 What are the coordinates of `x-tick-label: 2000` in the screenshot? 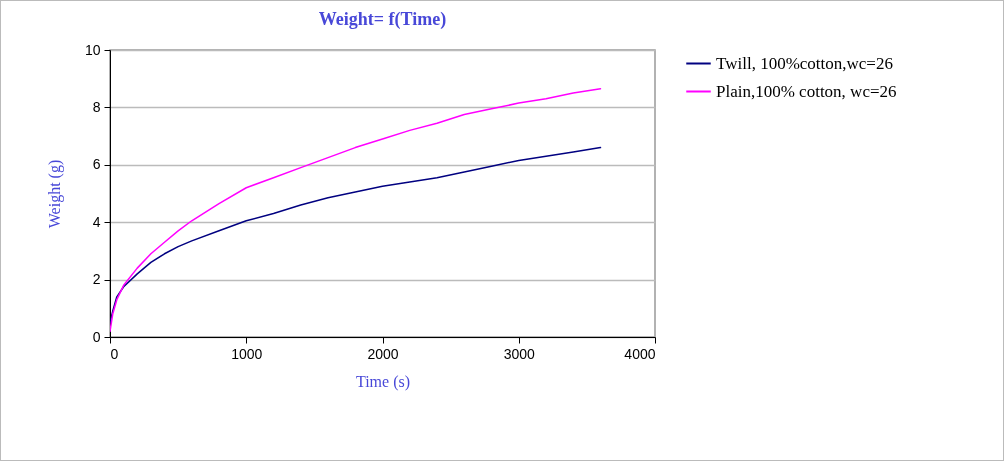 It's located at (383, 353).